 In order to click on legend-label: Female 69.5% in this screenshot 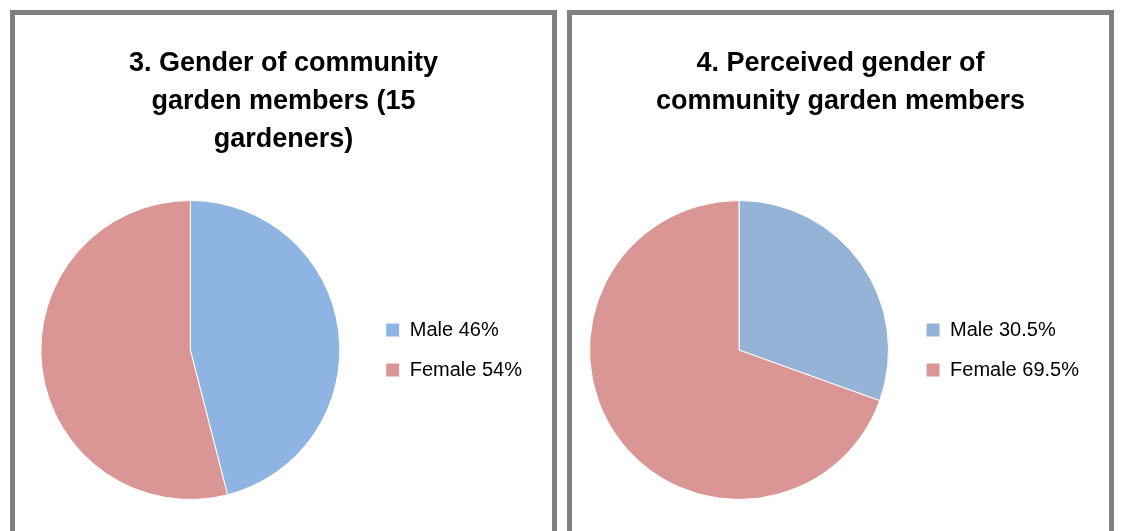, I will do `click(1015, 368)`.